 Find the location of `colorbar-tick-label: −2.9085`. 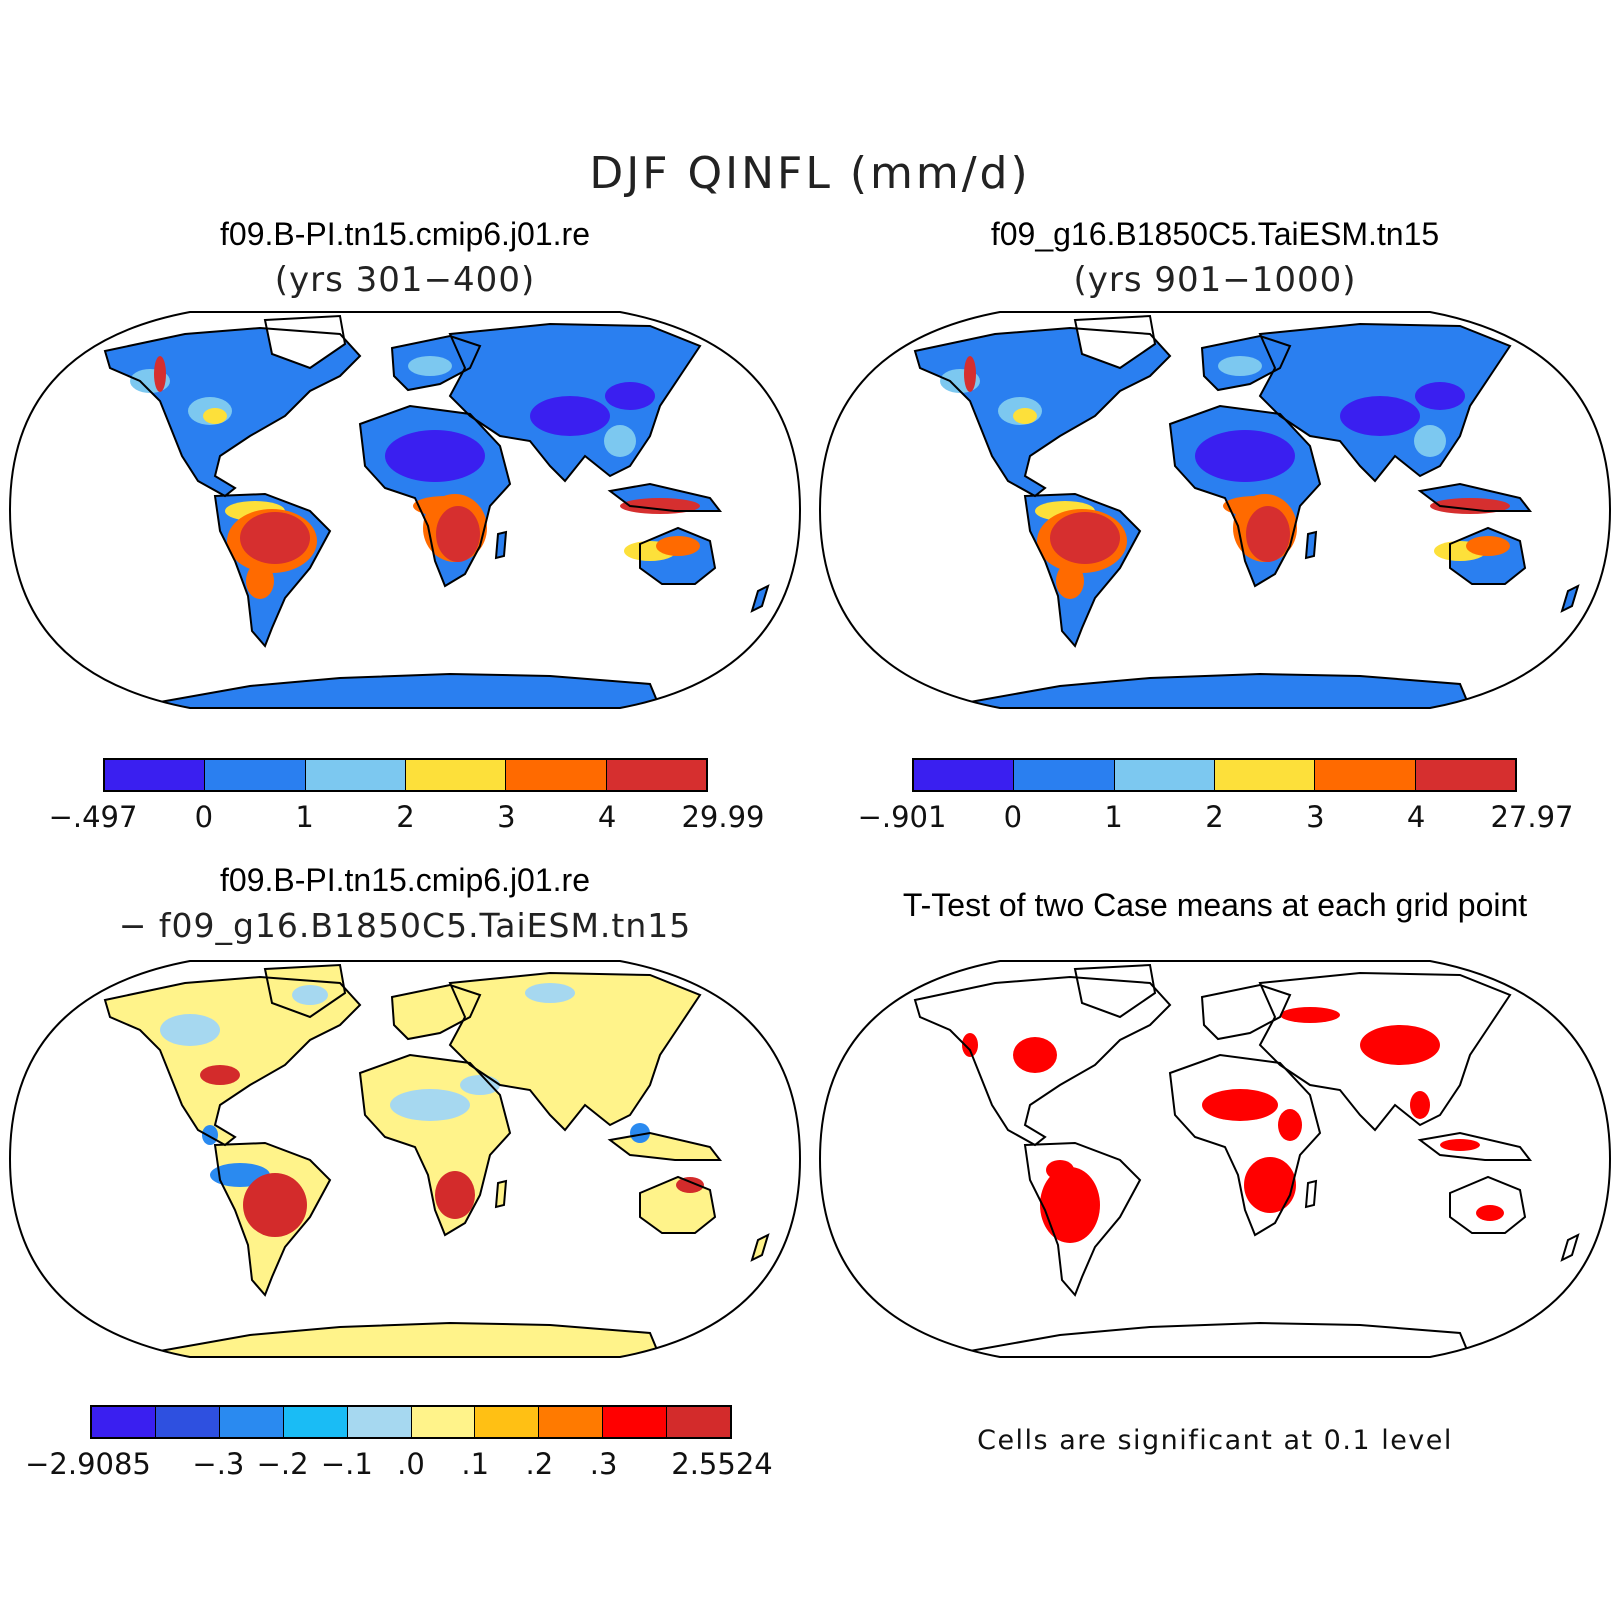

colorbar-tick-label: −2.9085 is located at coordinates (88, 1464).